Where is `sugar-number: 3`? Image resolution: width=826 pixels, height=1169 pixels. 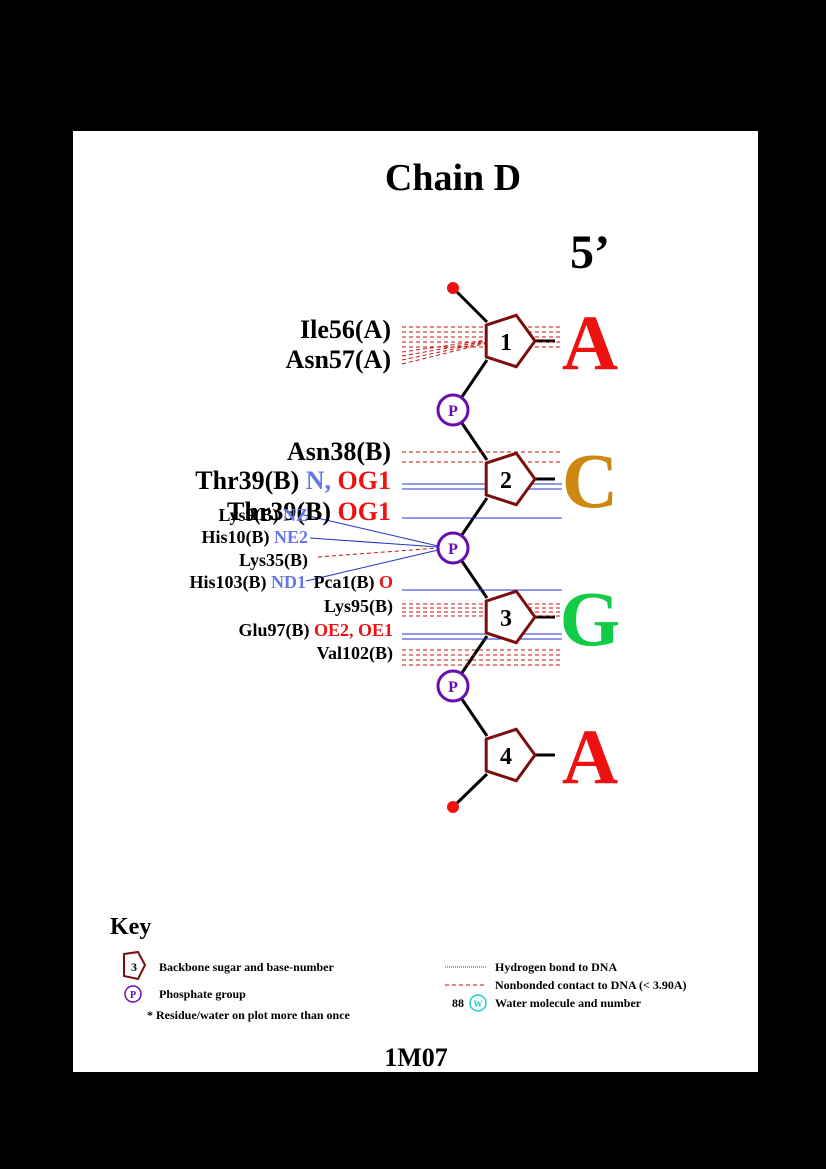 sugar-number: 3 is located at coordinates (506, 619).